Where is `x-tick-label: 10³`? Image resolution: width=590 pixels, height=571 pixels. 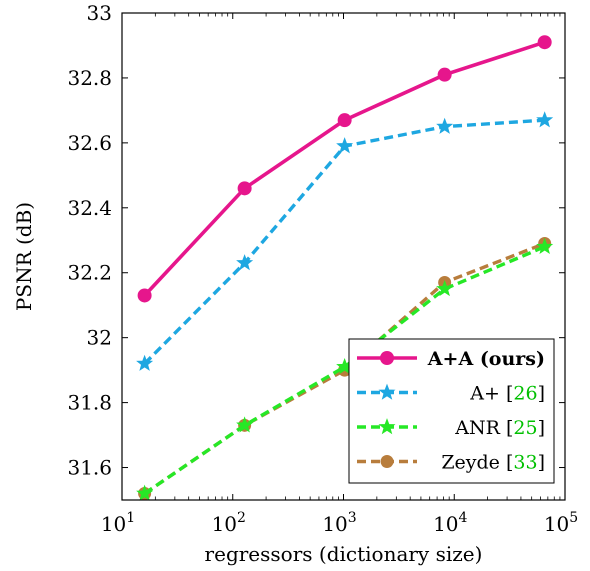 x-tick-label: 10³ is located at coordinates (339, 523).